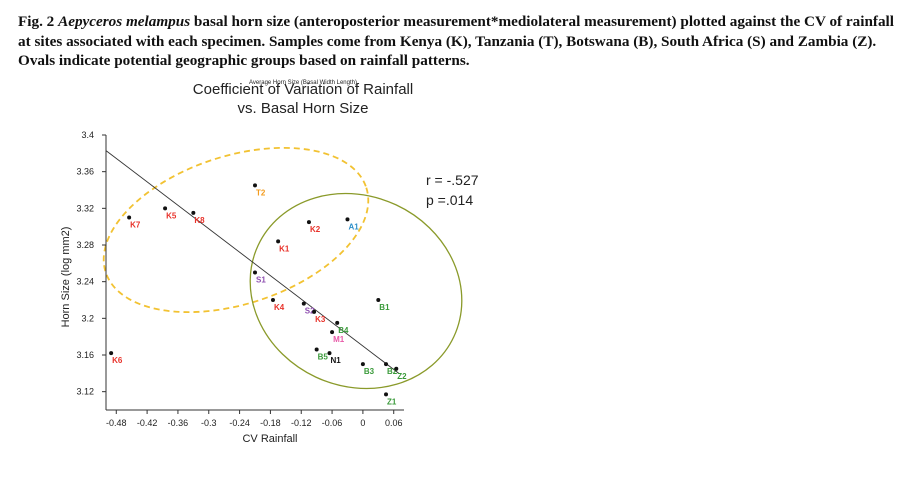 This screenshot has height=482, width=918. I want to click on point-label-b1: B1, so click(384, 307).